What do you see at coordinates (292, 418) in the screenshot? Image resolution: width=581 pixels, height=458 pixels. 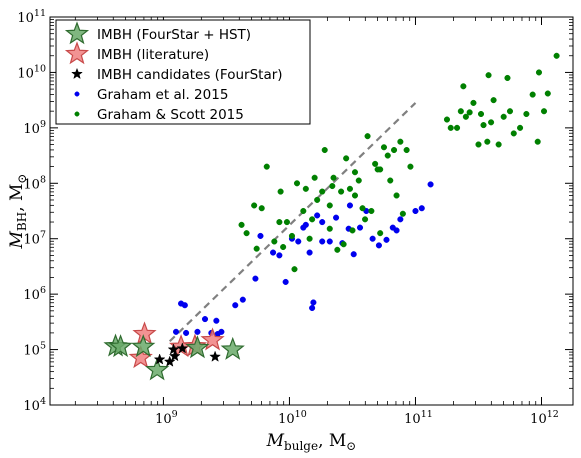 I see `x-tick-label: 1010` at bounding box center [292, 418].